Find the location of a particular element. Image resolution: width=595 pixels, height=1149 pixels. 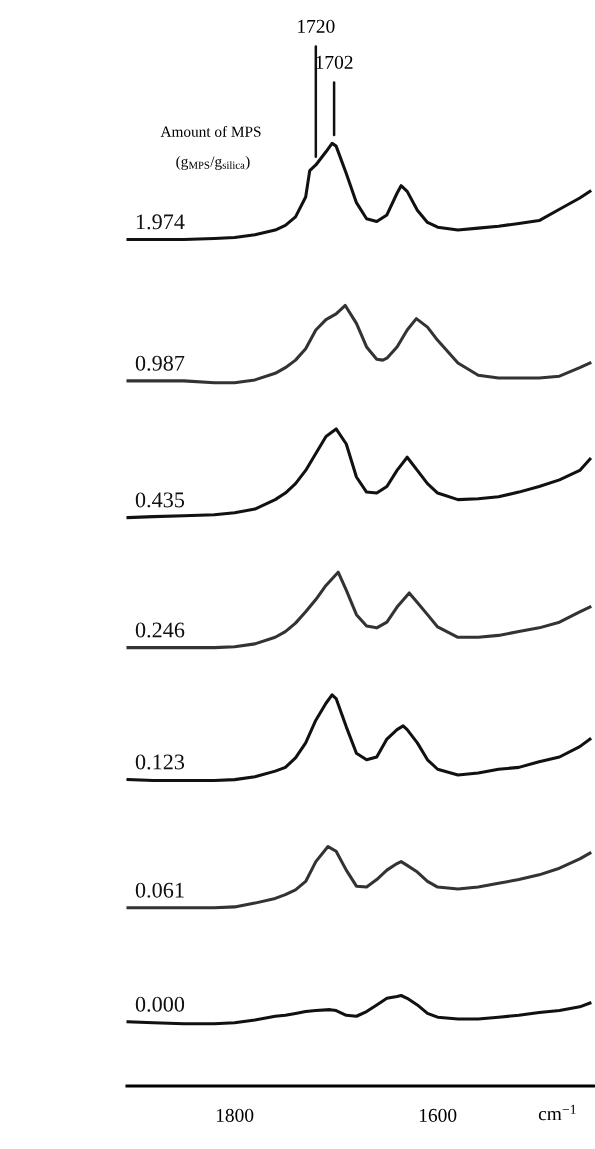

annotation: (g$_{MPS}$/g$_{silica}$) is located at coordinates (213, 162).